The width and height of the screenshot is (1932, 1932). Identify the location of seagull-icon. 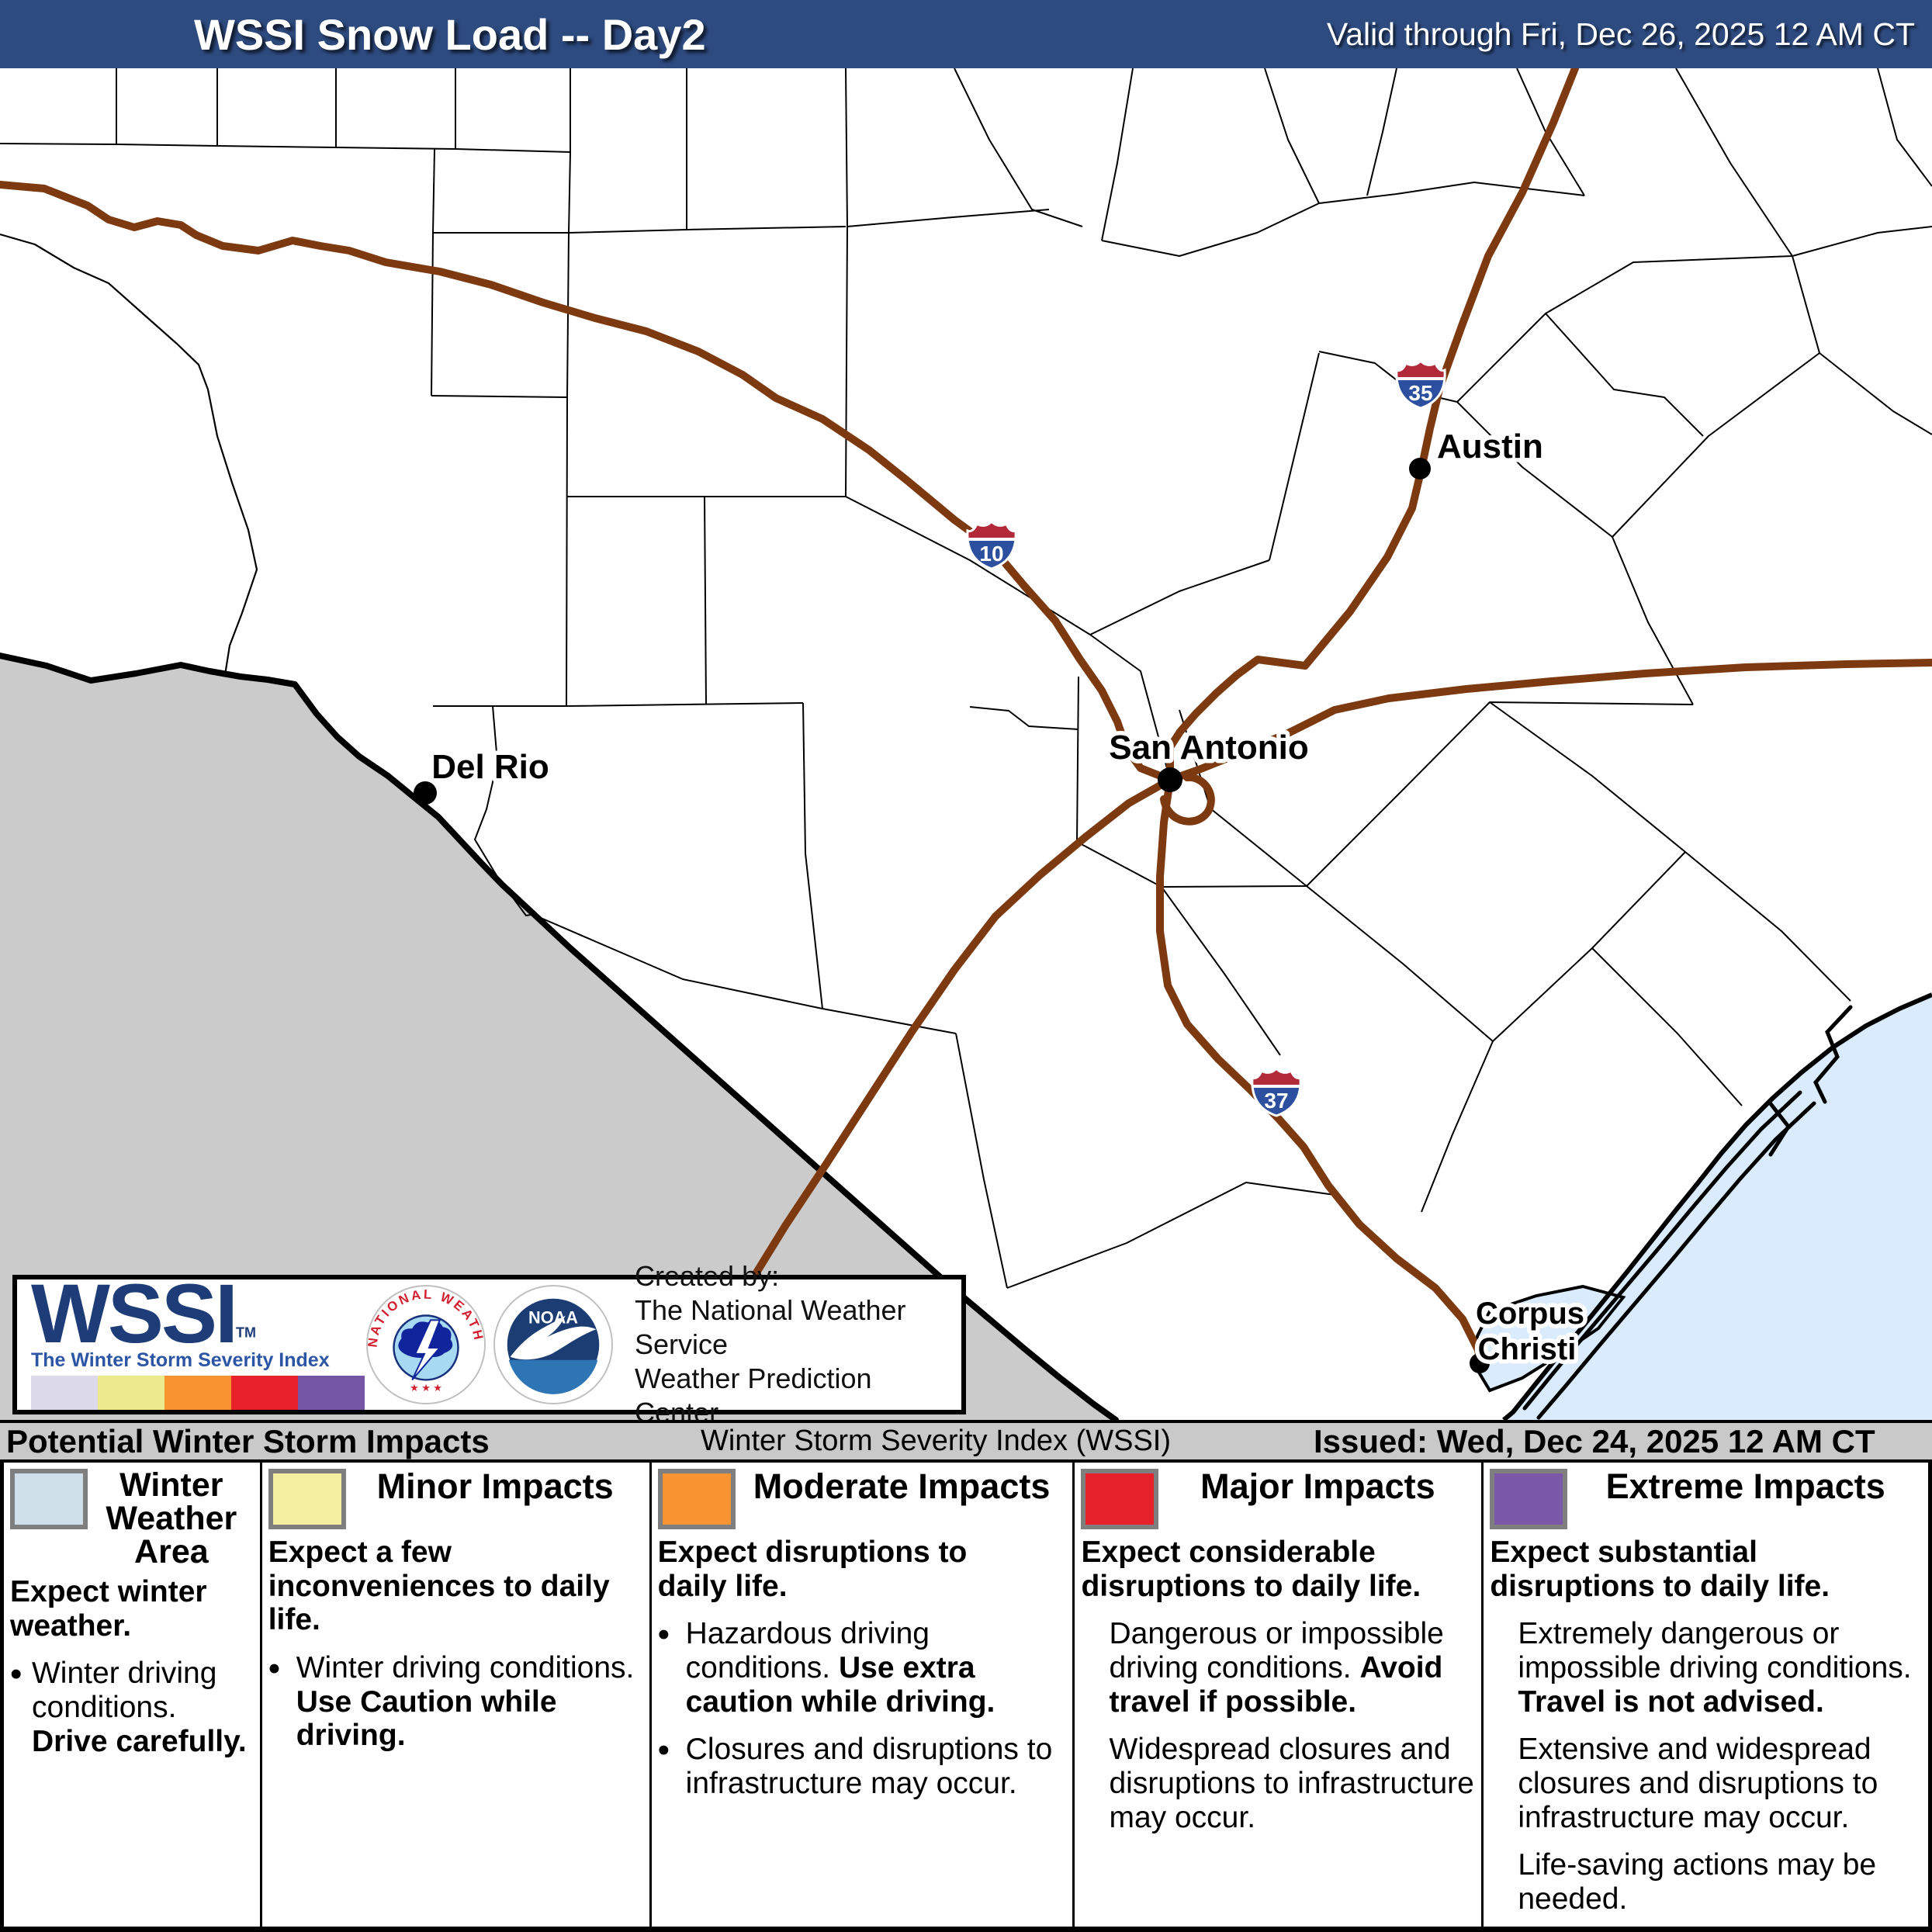
(553, 1337).